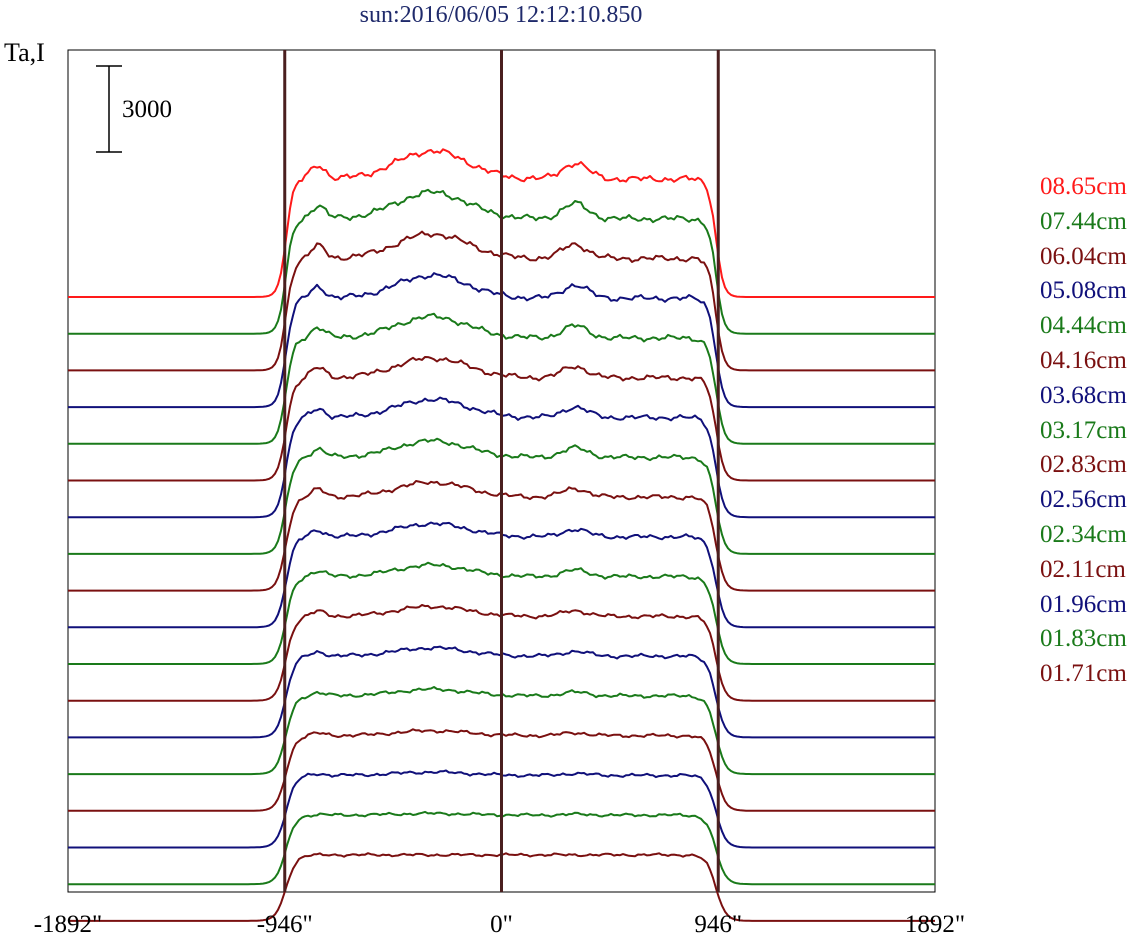 The width and height of the screenshot is (1147, 941). What do you see at coordinates (501, 15) in the screenshot?
I see `chart-title: sun:2016/06/05 12:12:10.850` at bounding box center [501, 15].